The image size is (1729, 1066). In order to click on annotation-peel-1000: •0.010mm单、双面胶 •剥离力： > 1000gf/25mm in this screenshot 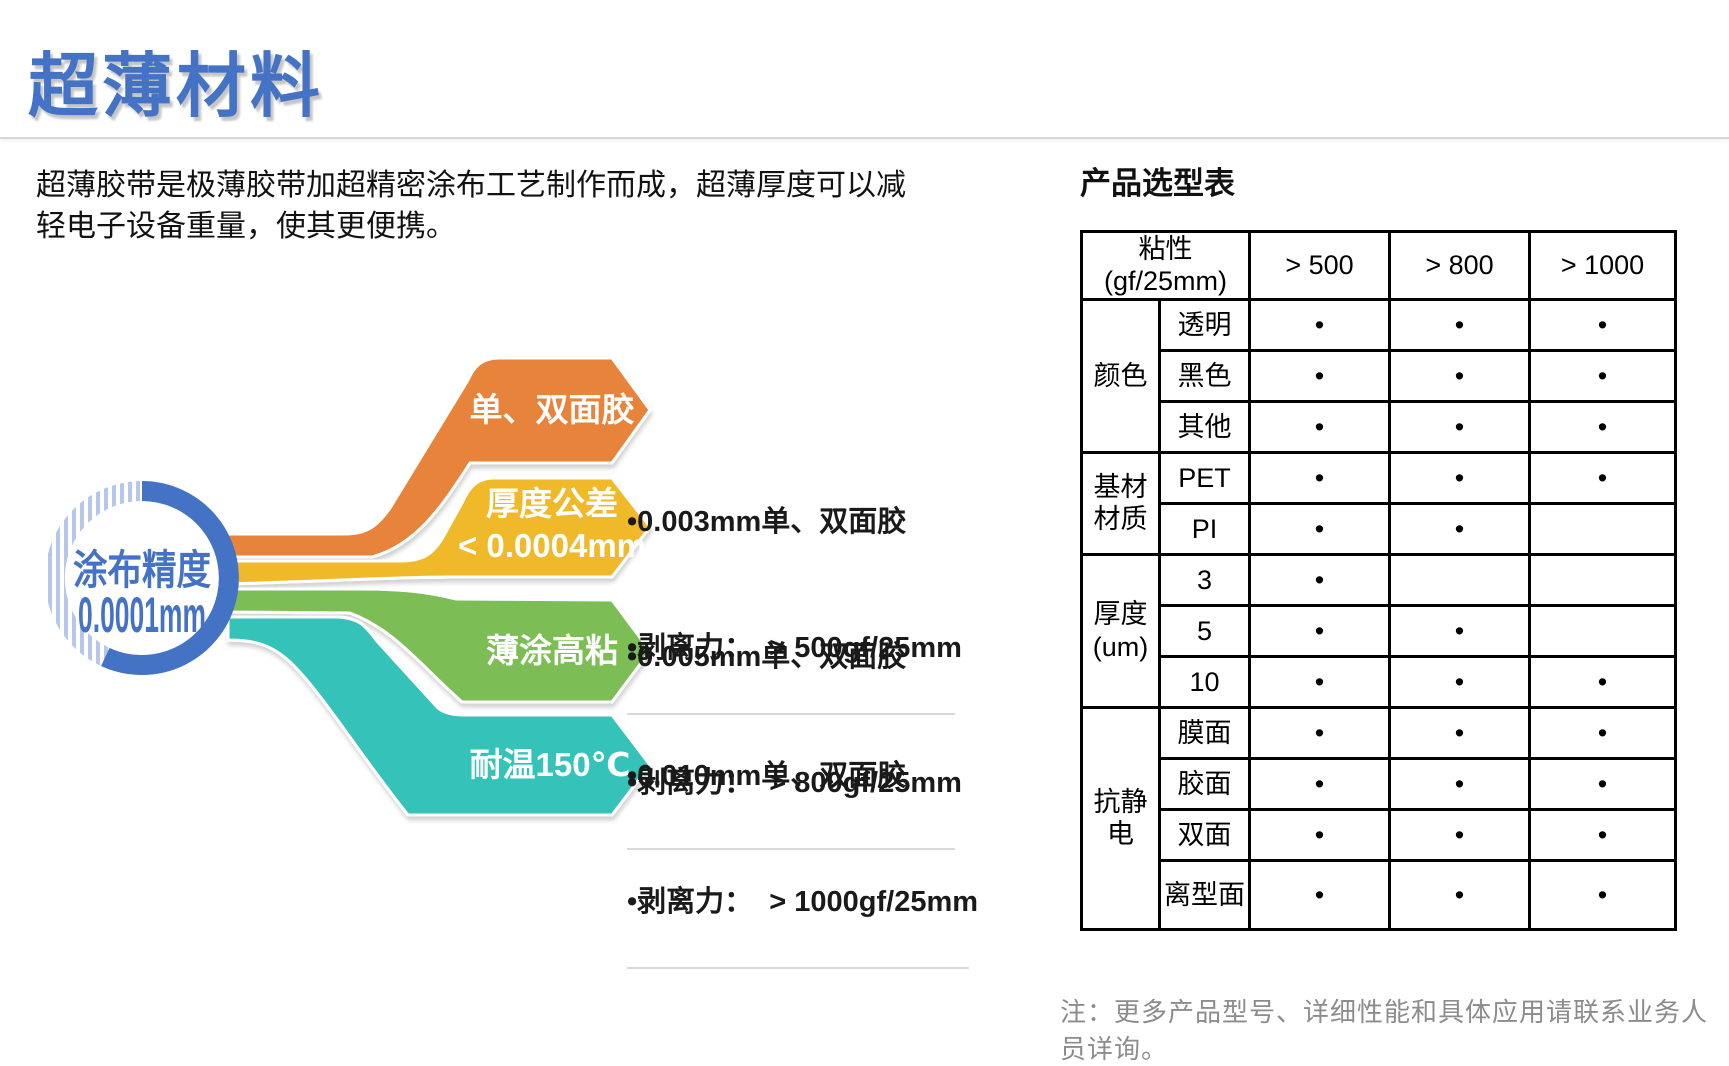, I will do `click(803, 820)`.